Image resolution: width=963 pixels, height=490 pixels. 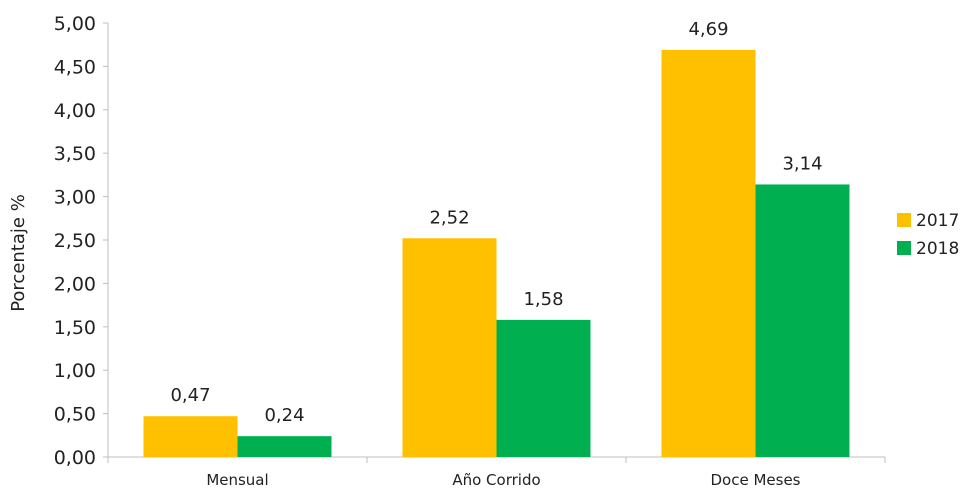 I want to click on y-tick-label: 2,00, so click(x=75, y=284).